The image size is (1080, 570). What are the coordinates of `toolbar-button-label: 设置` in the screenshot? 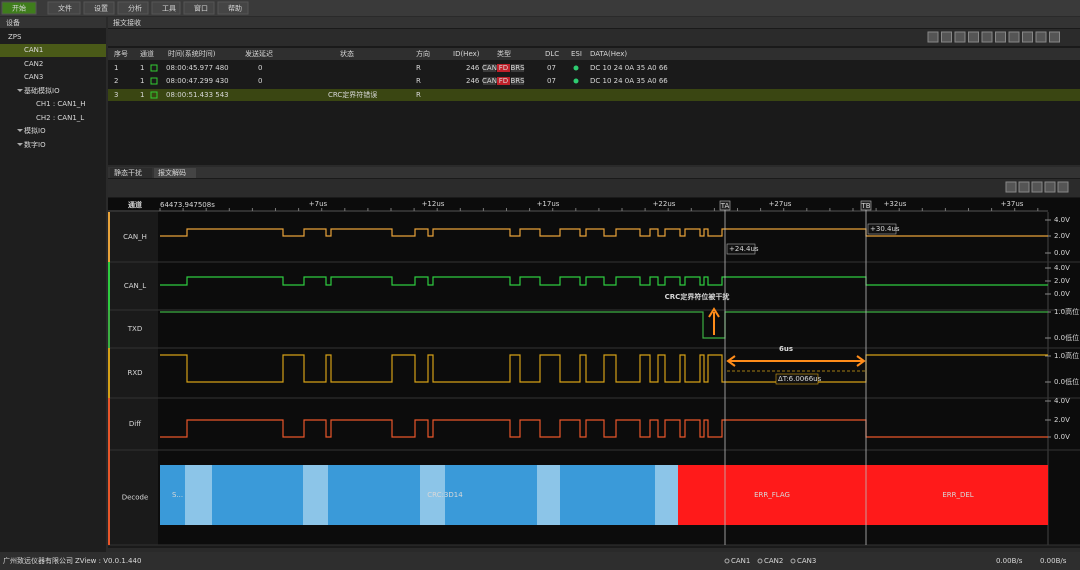 It's located at (101, 8).